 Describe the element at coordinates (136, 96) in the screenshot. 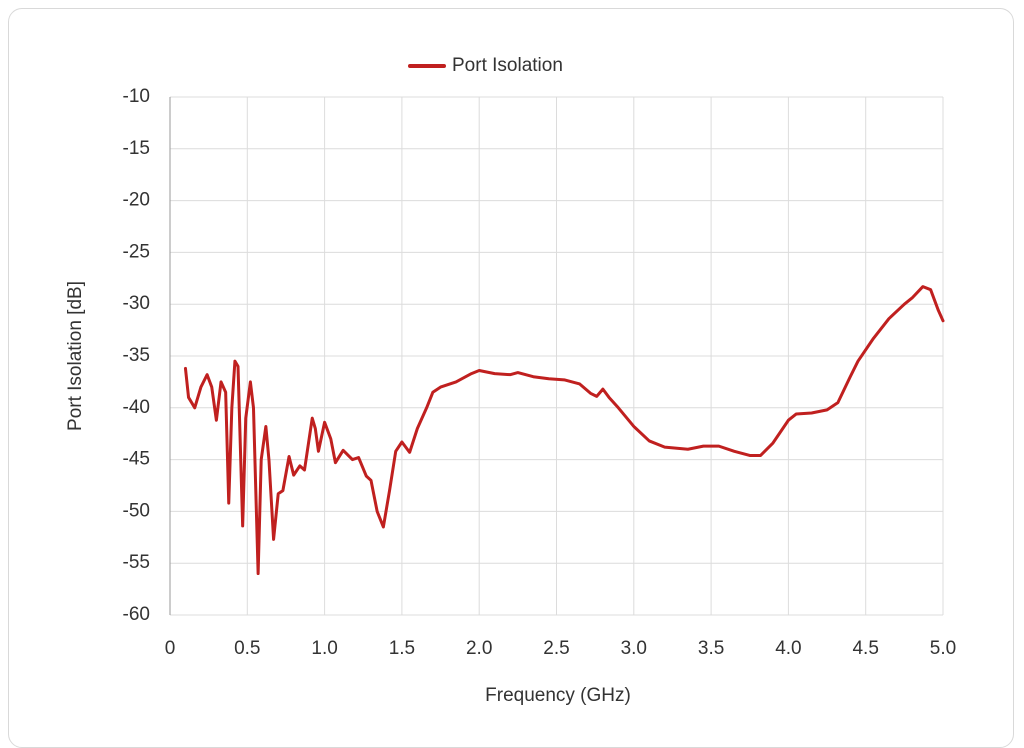

I see `y-tick-label: -10` at that location.